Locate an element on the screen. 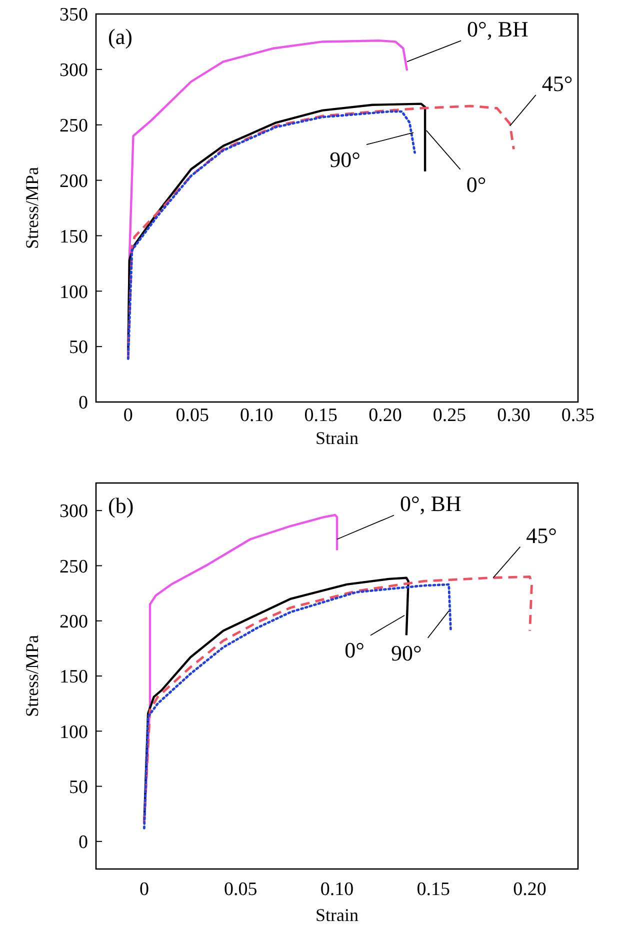  y-tick-label: 350 is located at coordinates (74, 15).